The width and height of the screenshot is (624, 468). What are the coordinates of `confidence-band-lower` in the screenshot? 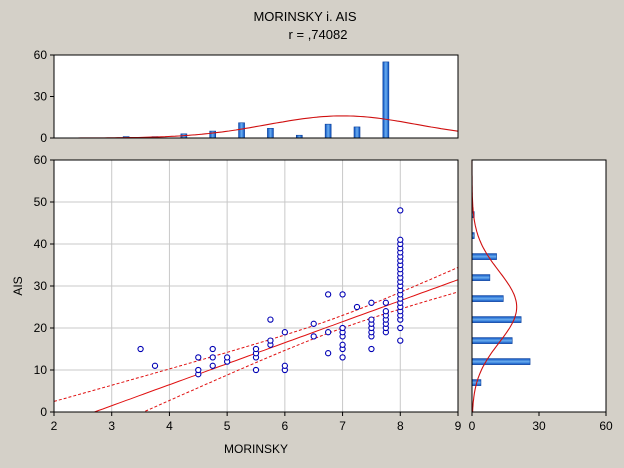 It's located at (300, 351).